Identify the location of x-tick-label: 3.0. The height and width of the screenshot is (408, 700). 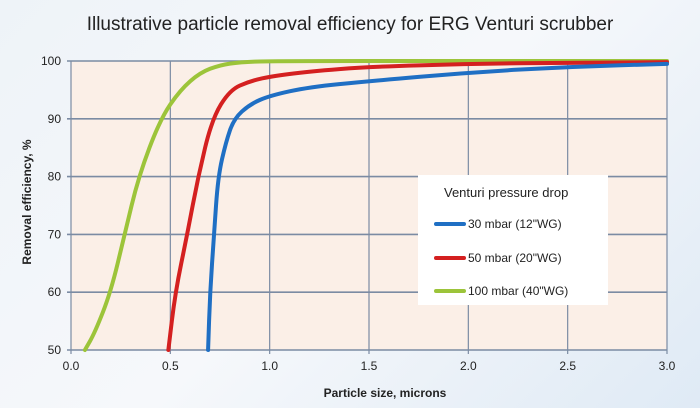
(667, 366).